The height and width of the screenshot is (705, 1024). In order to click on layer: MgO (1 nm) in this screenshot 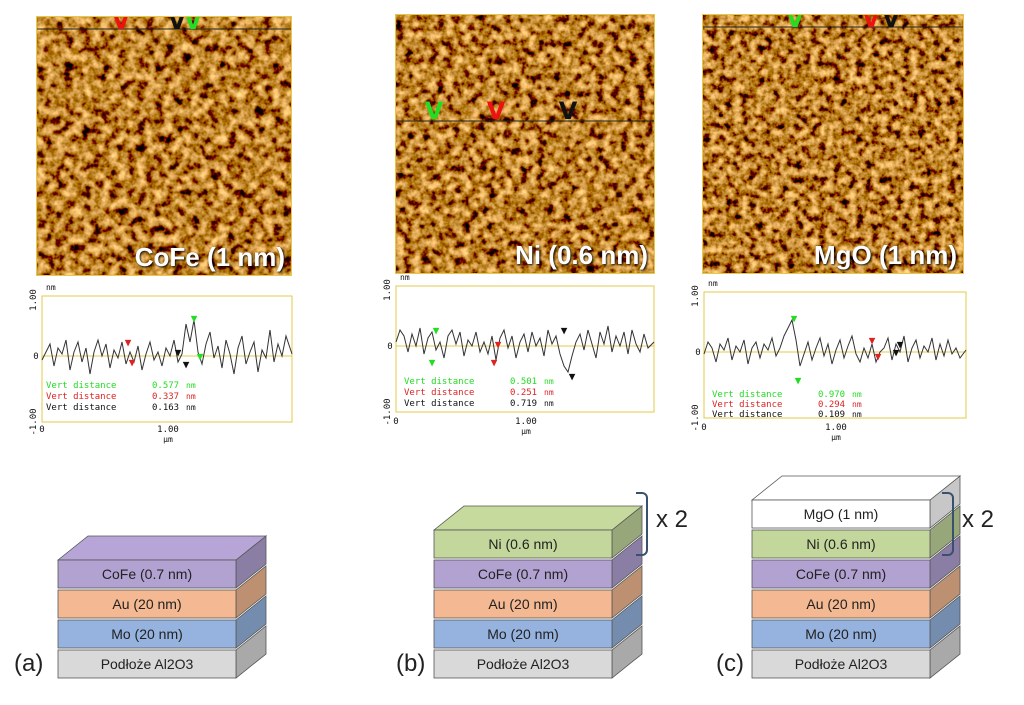, I will do `click(856, 502)`.